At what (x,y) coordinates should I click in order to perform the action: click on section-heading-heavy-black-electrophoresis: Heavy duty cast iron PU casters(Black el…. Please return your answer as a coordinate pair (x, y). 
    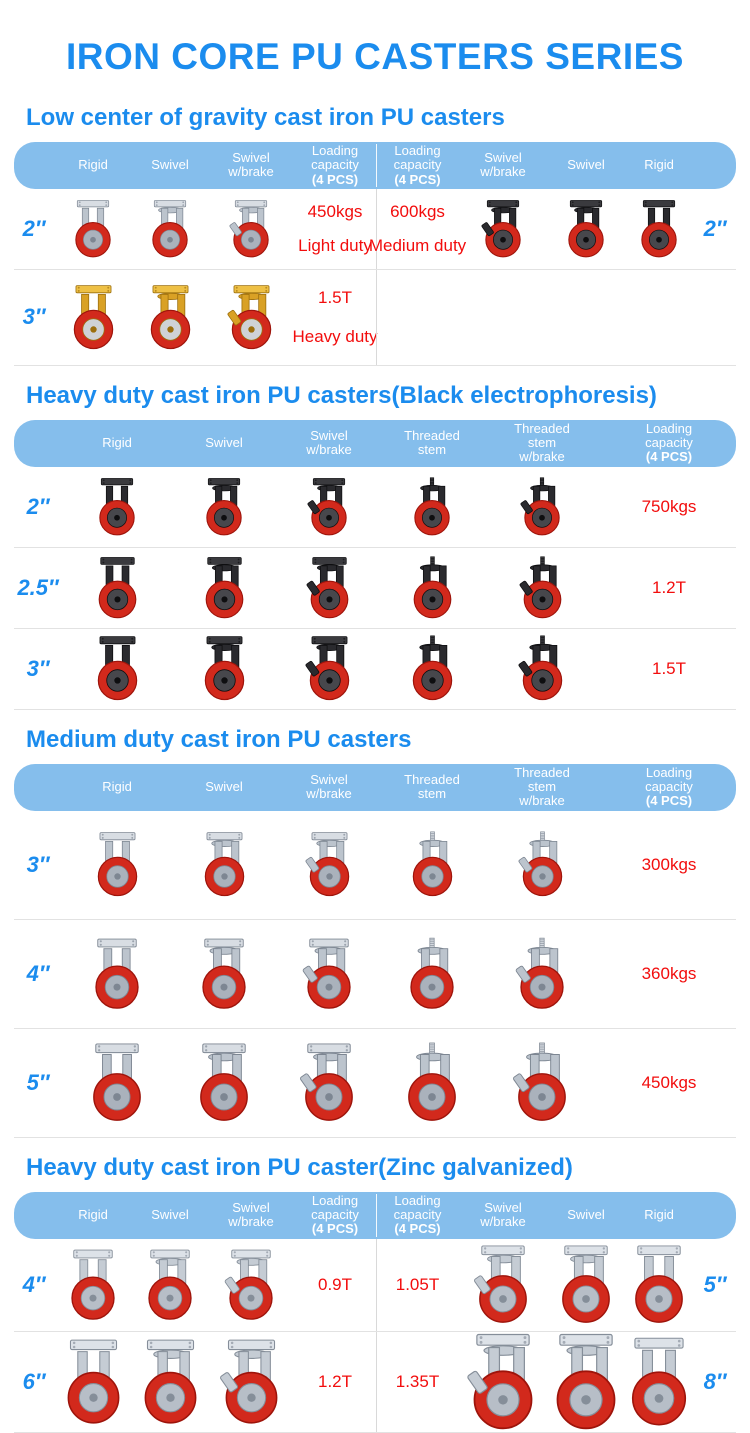
    Looking at the image, I should click on (341, 395).